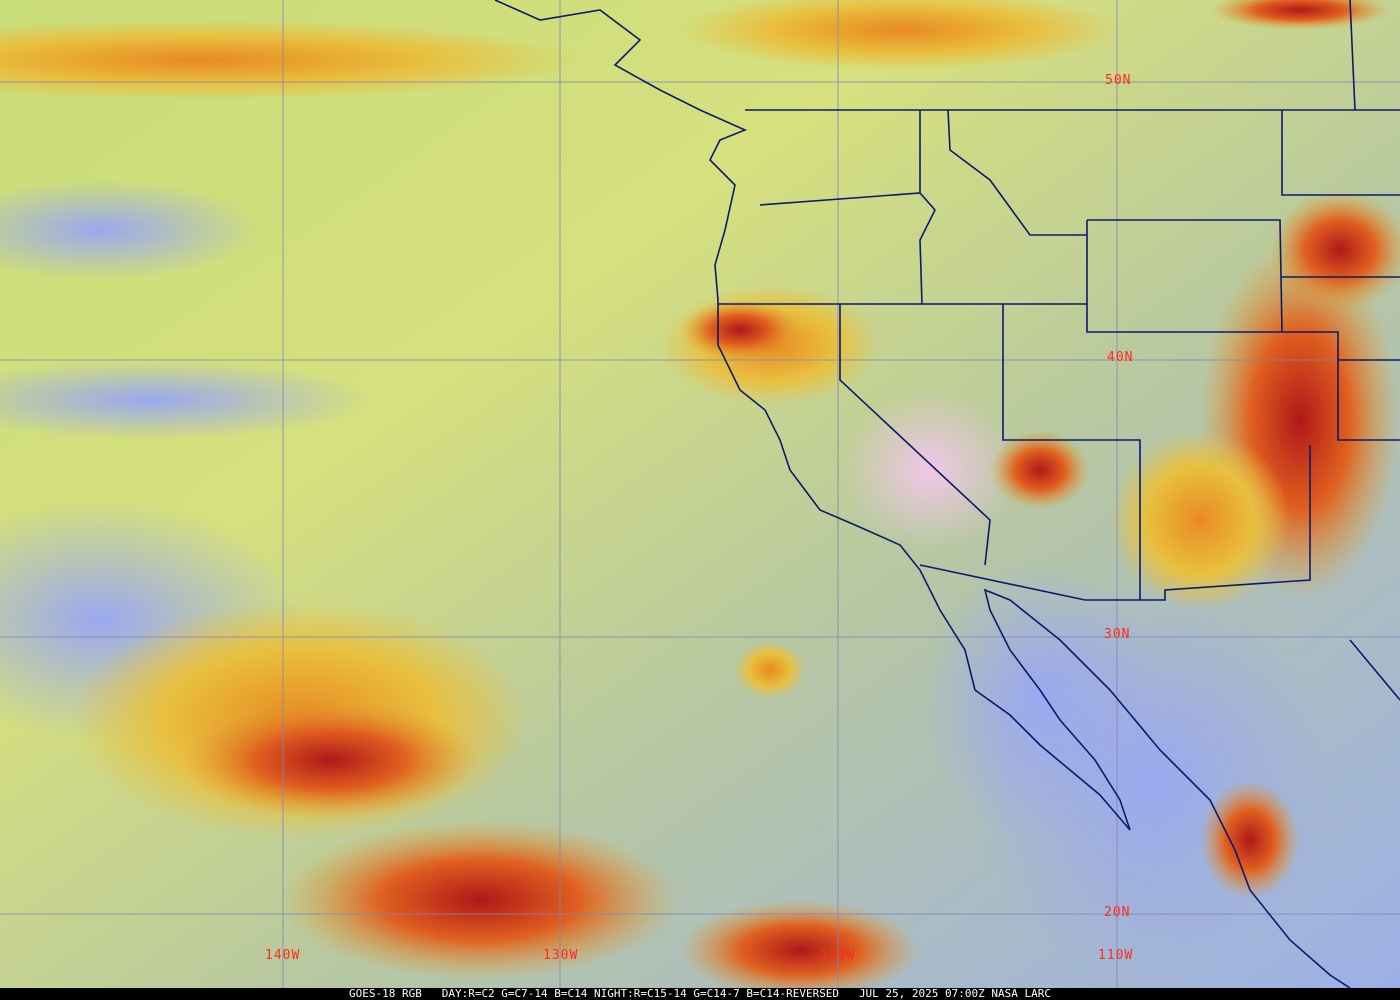  Describe the element at coordinates (1120, 357) in the screenshot. I see `lat-label-40n: 40N` at that location.